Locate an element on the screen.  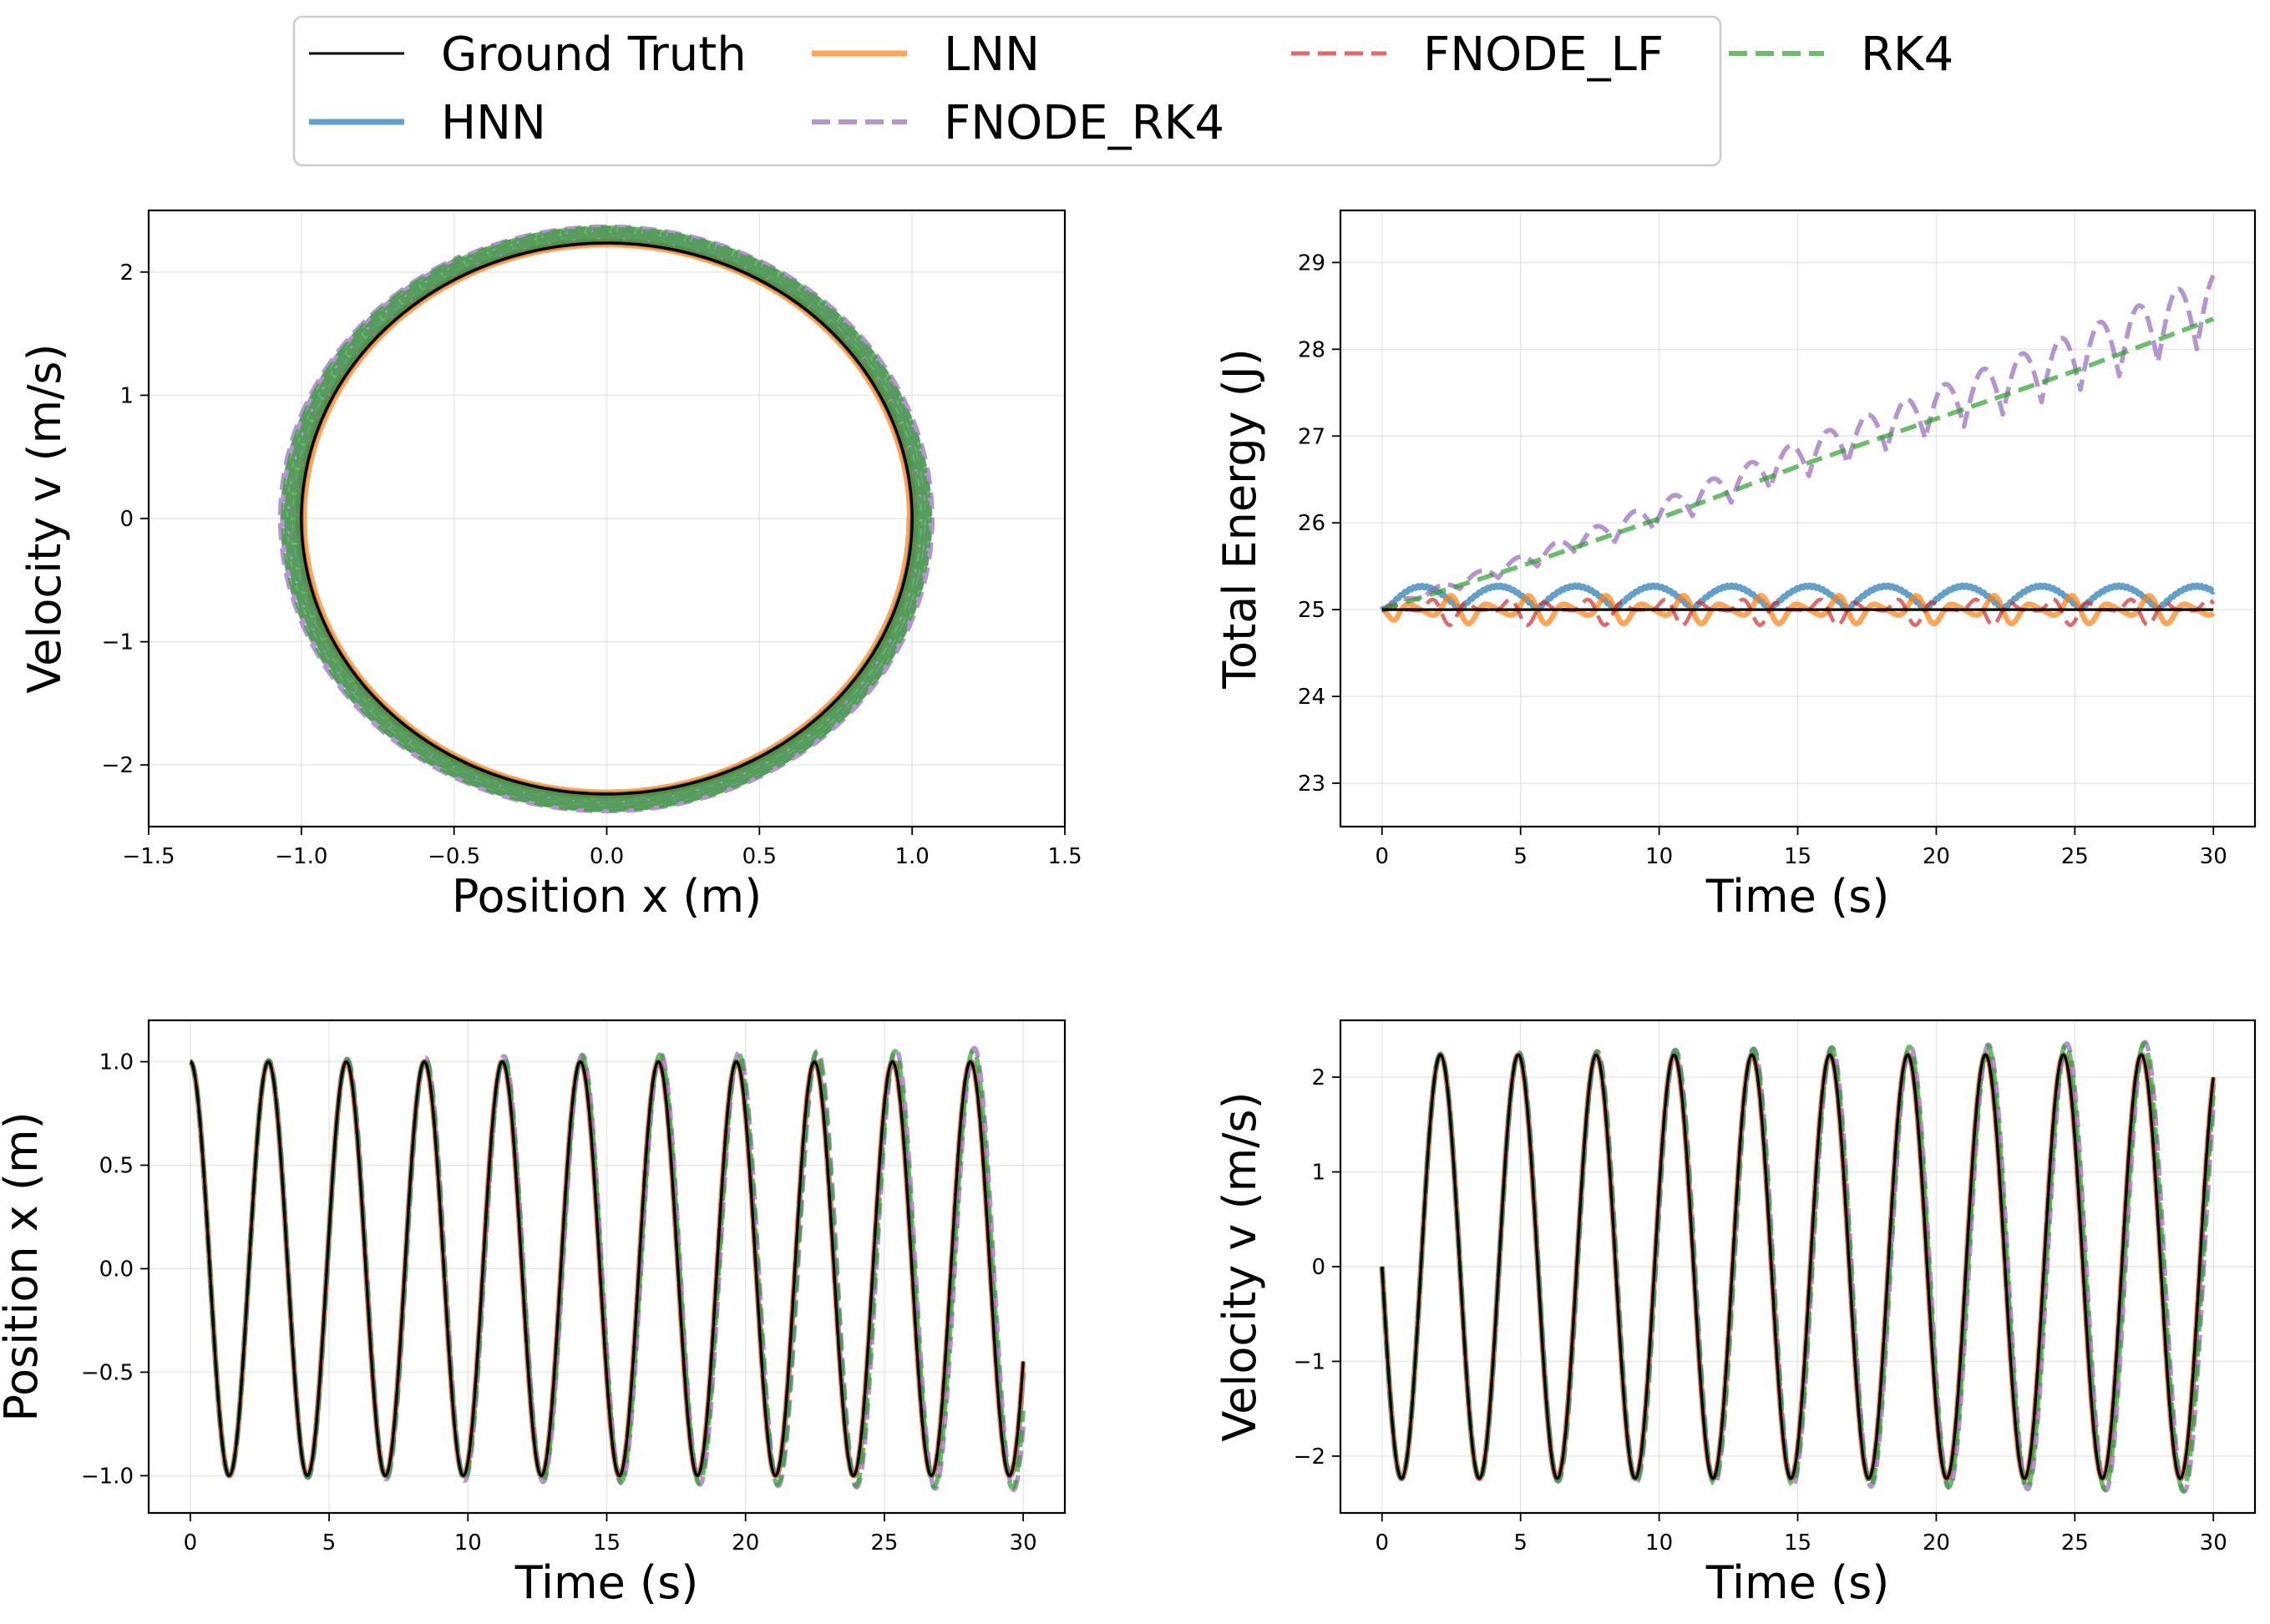
energy-ytick-label: 23 is located at coordinates (1311, 784).